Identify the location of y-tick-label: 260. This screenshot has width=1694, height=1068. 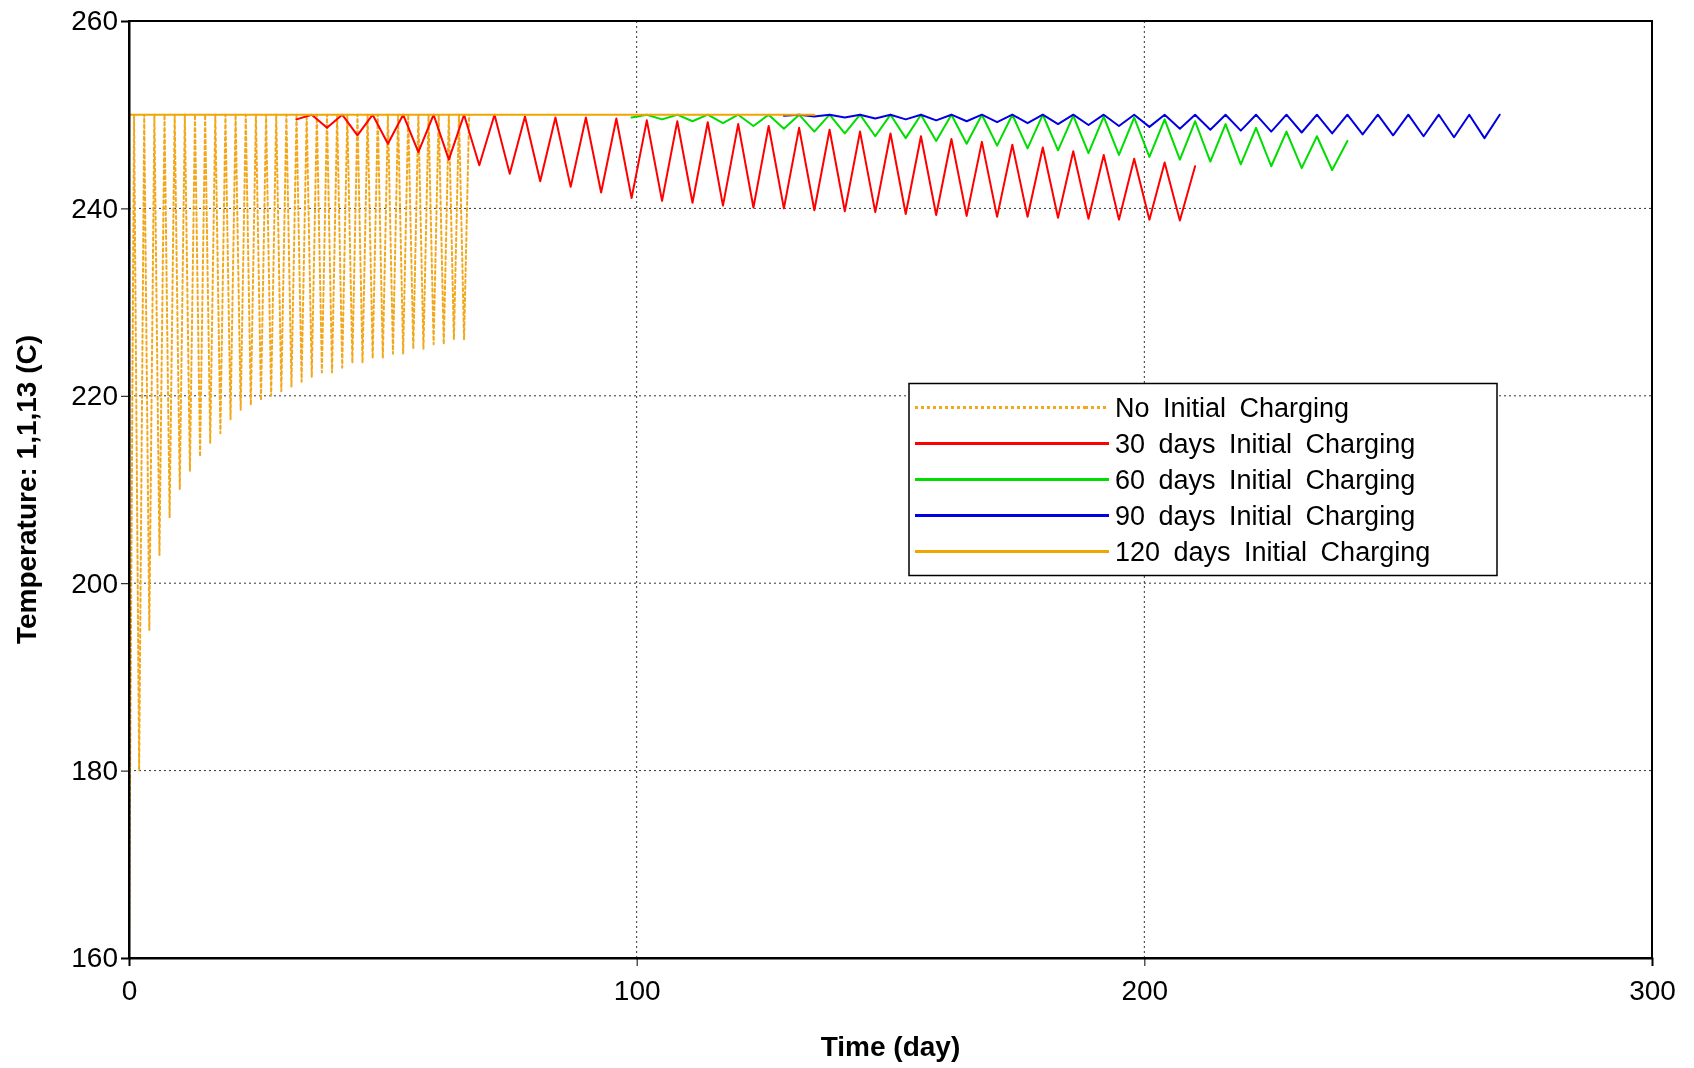
(94, 21).